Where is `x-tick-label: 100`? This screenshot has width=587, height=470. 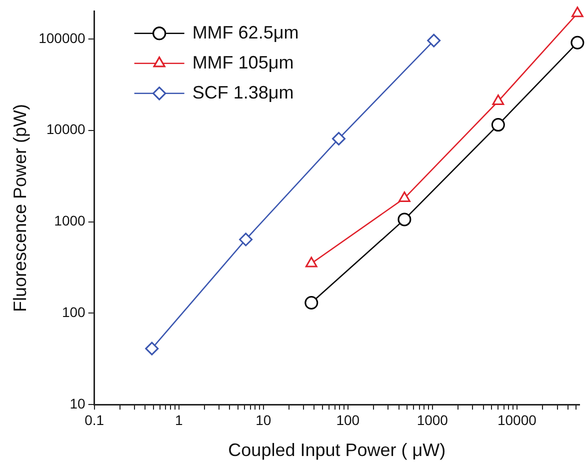 x-tick-label: 100 is located at coordinates (348, 420).